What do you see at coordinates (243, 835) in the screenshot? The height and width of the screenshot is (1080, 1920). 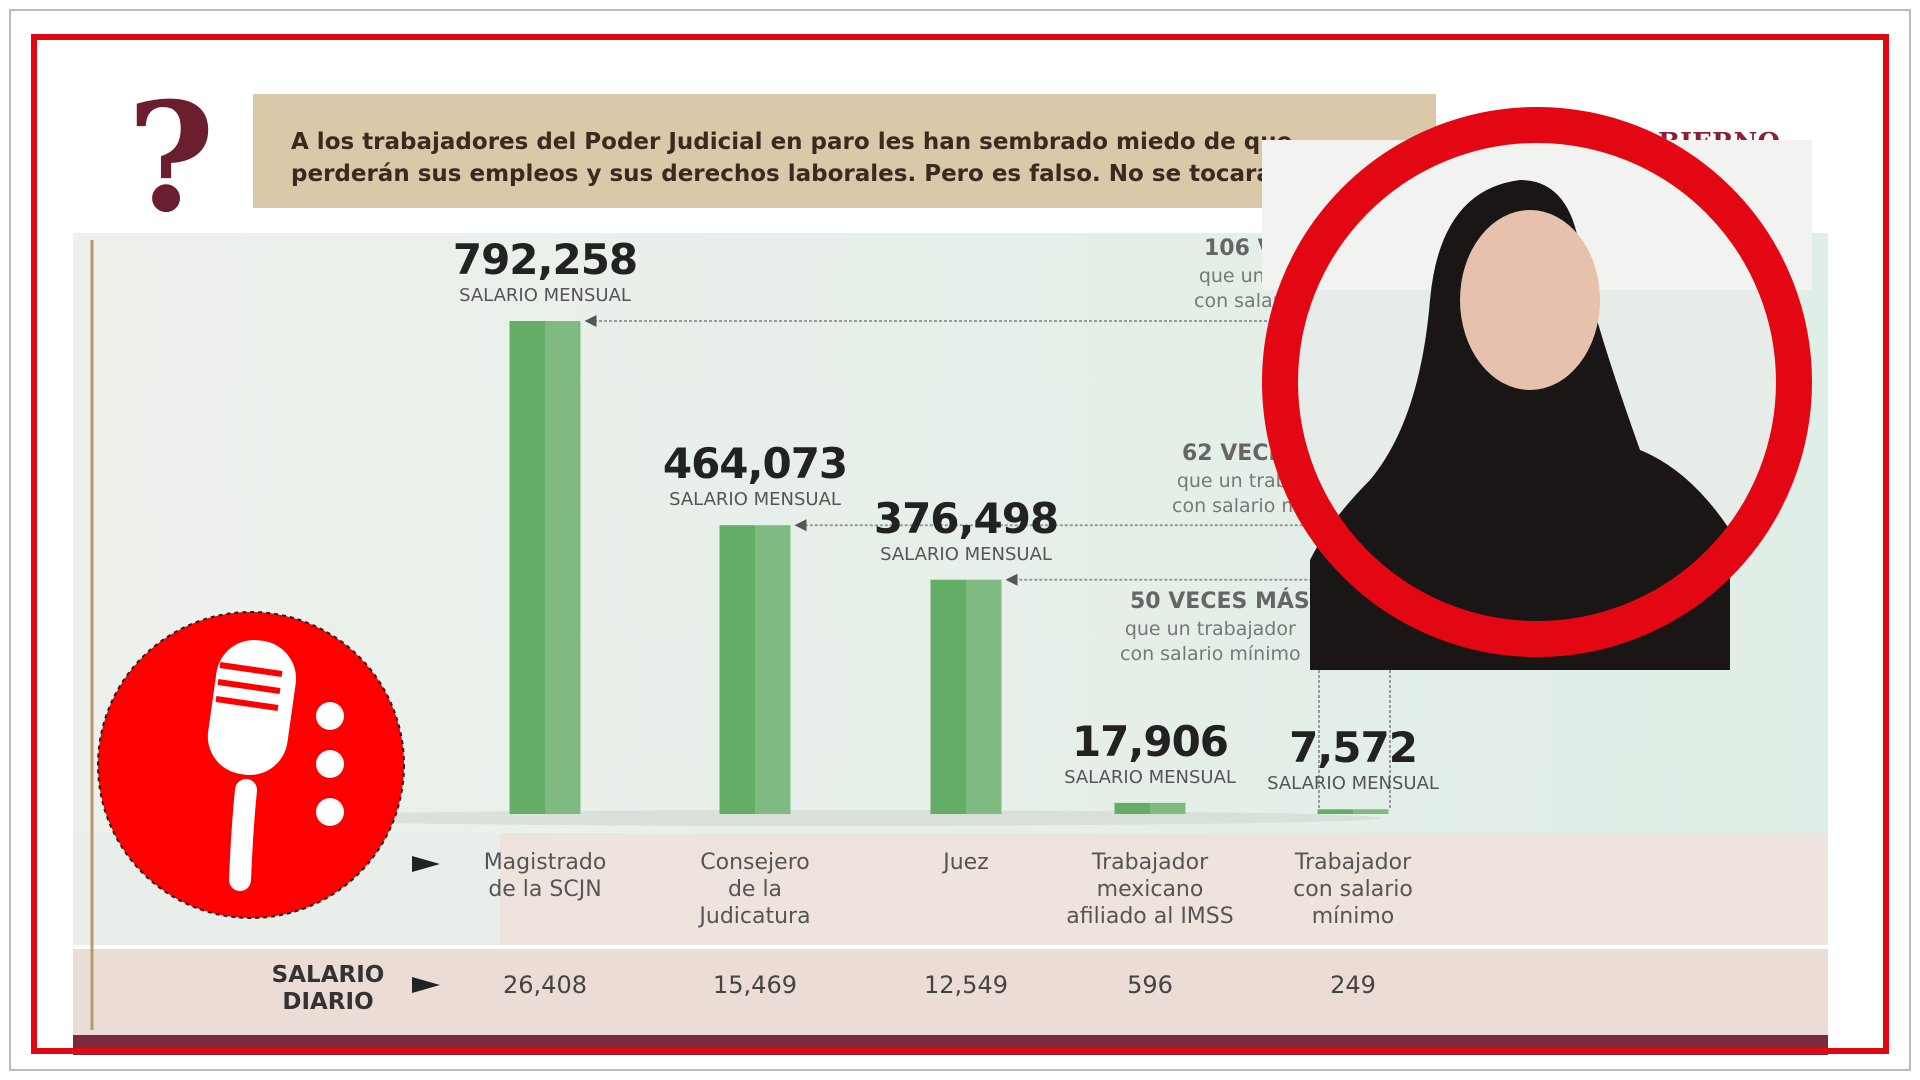 I see `mic-stand` at bounding box center [243, 835].